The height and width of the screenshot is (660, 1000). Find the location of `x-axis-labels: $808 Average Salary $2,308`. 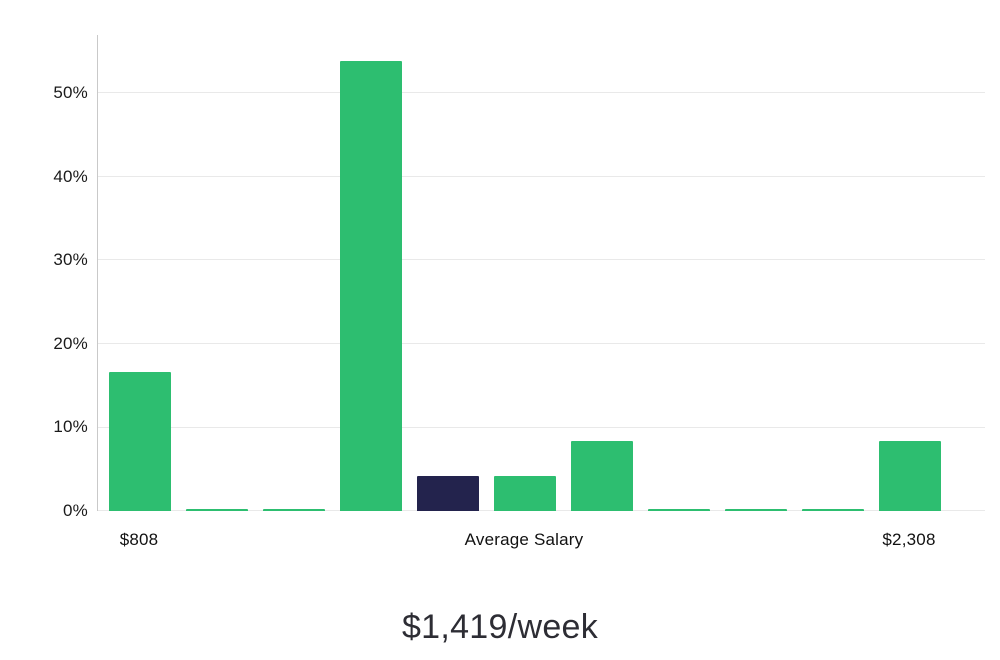

x-axis-labels: $808 Average Salary $2,308 is located at coordinates (500, 541).